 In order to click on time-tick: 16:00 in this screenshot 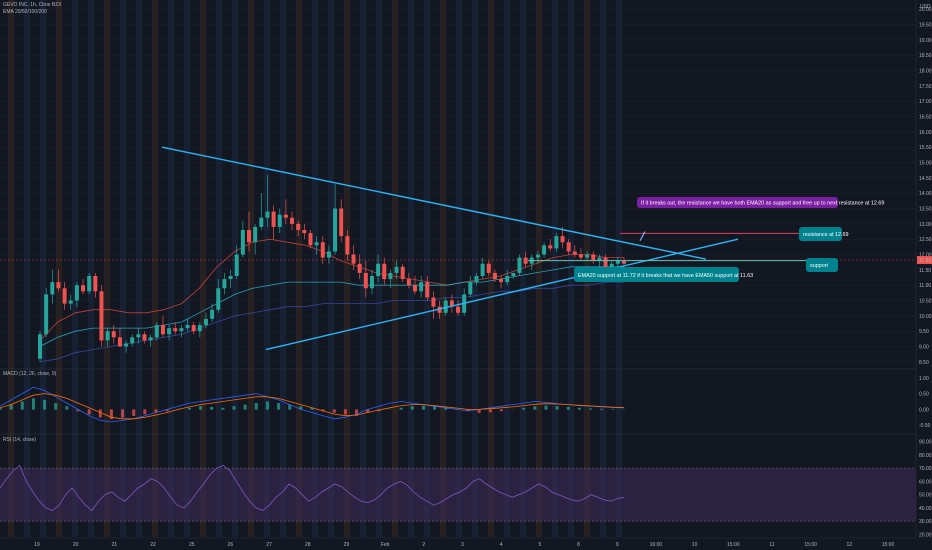, I will do `click(656, 545)`.